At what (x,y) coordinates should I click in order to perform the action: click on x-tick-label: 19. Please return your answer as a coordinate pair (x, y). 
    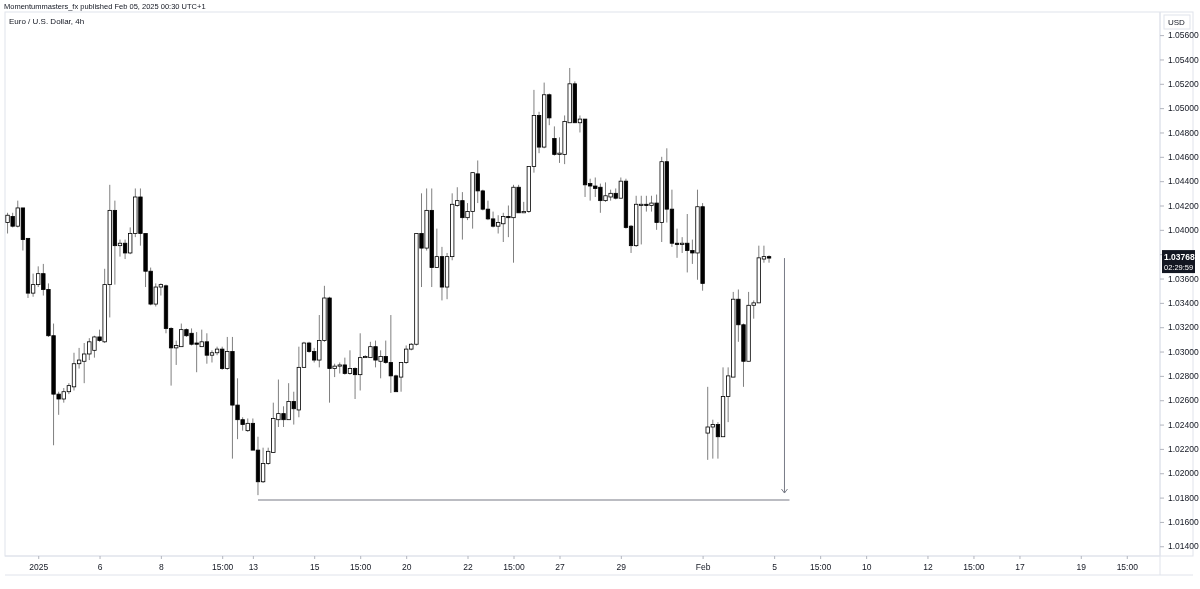
    Looking at the image, I should click on (1081, 566).